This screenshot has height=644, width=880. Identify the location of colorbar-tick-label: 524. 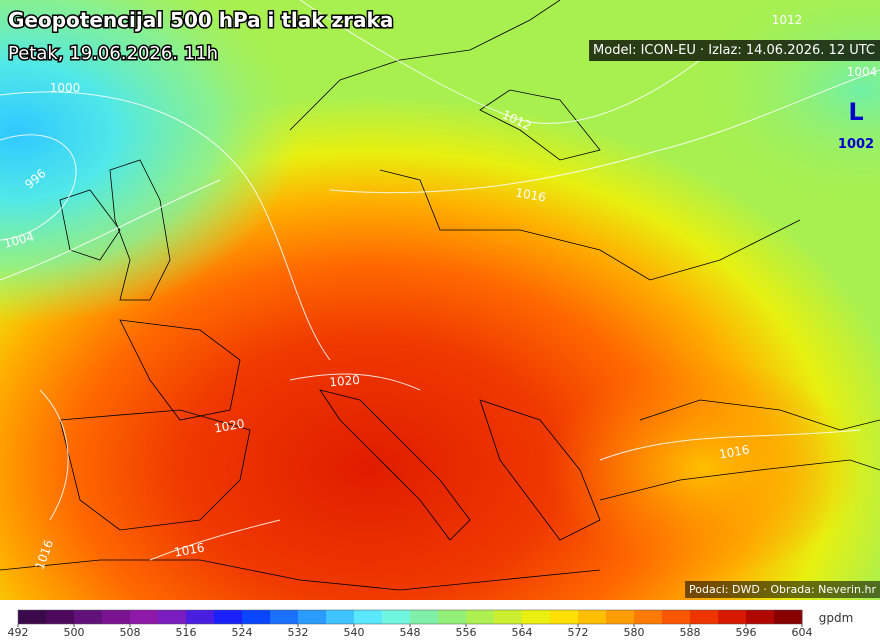
(242, 632).